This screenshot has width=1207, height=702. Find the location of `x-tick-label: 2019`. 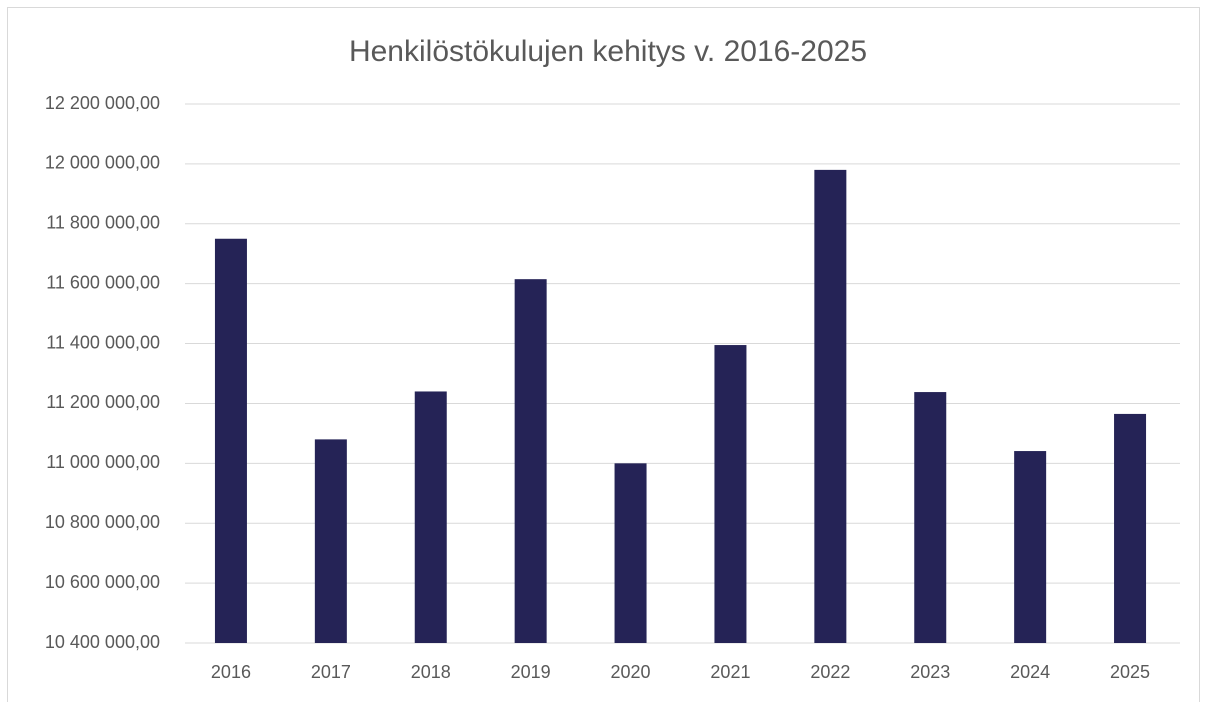

x-tick-label: 2019 is located at coordinates (531, 672).